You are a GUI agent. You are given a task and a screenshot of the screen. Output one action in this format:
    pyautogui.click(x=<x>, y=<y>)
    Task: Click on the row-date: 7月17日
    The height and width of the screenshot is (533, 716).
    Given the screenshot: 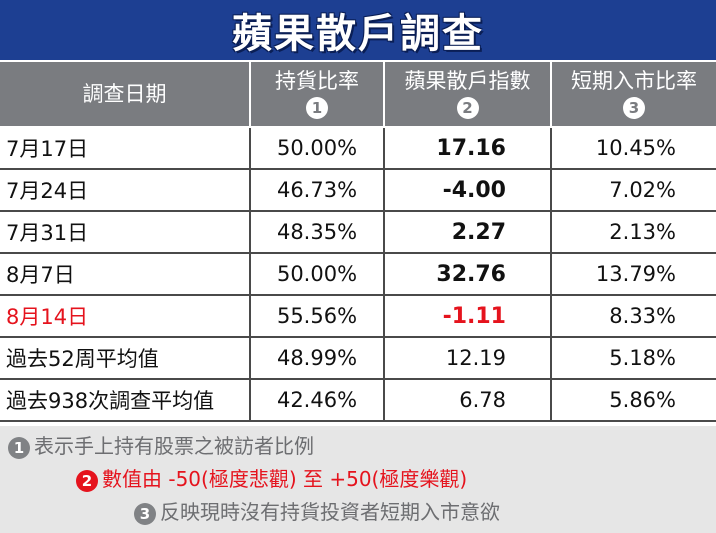 What is the action you would take?
    pyautogui.click(x=125, y=148)
    